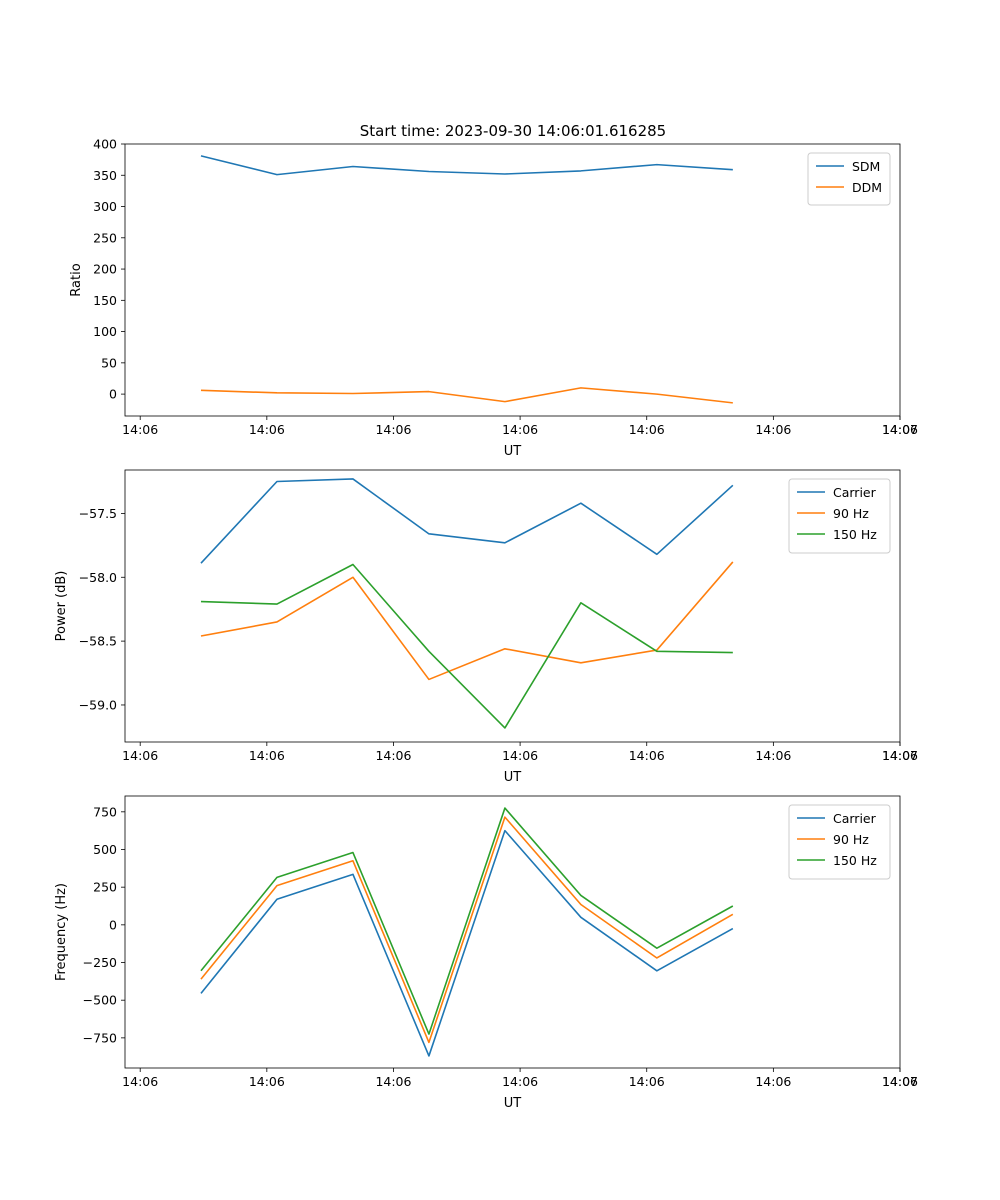  I want to click on y-tick-label: −59.0, so click(98, 704).